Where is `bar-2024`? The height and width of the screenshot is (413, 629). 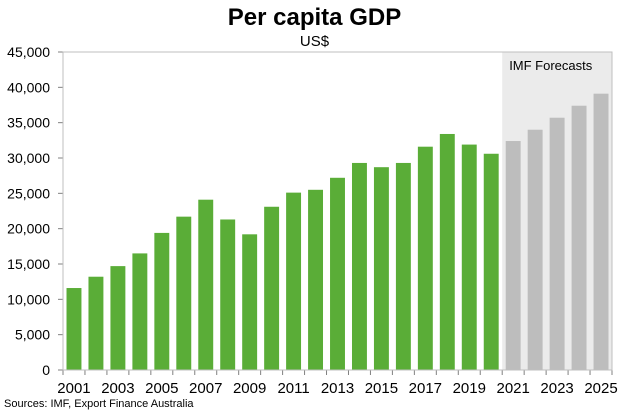
bar-2024 is located at coordinates (579, 237).